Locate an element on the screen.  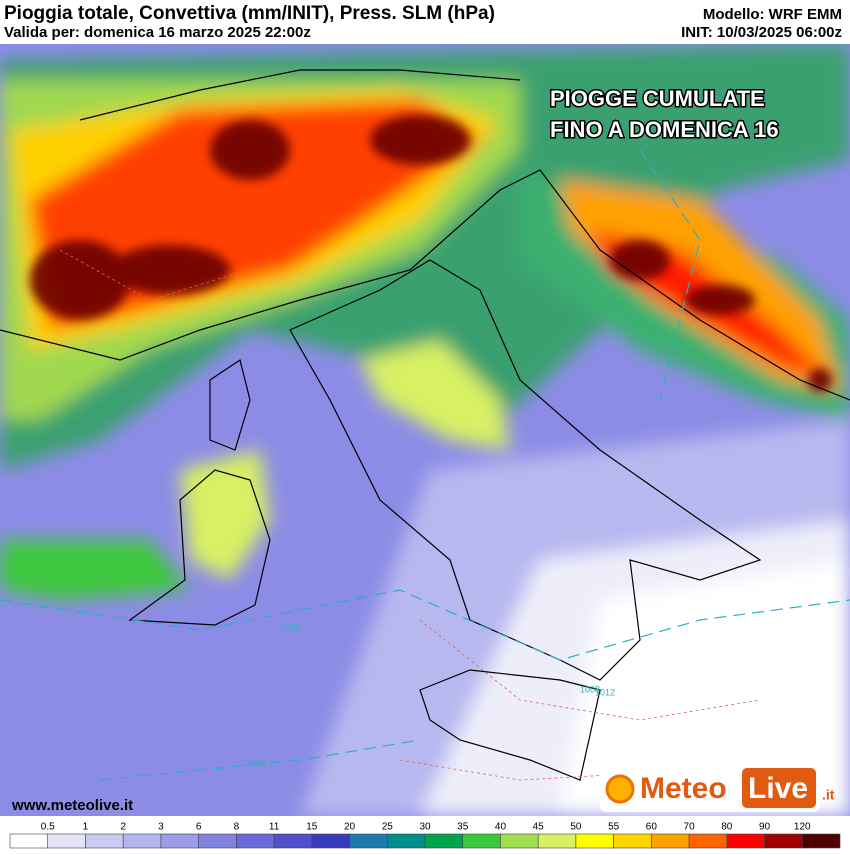
scale-label: 70 is located at coordinates (690, 827).